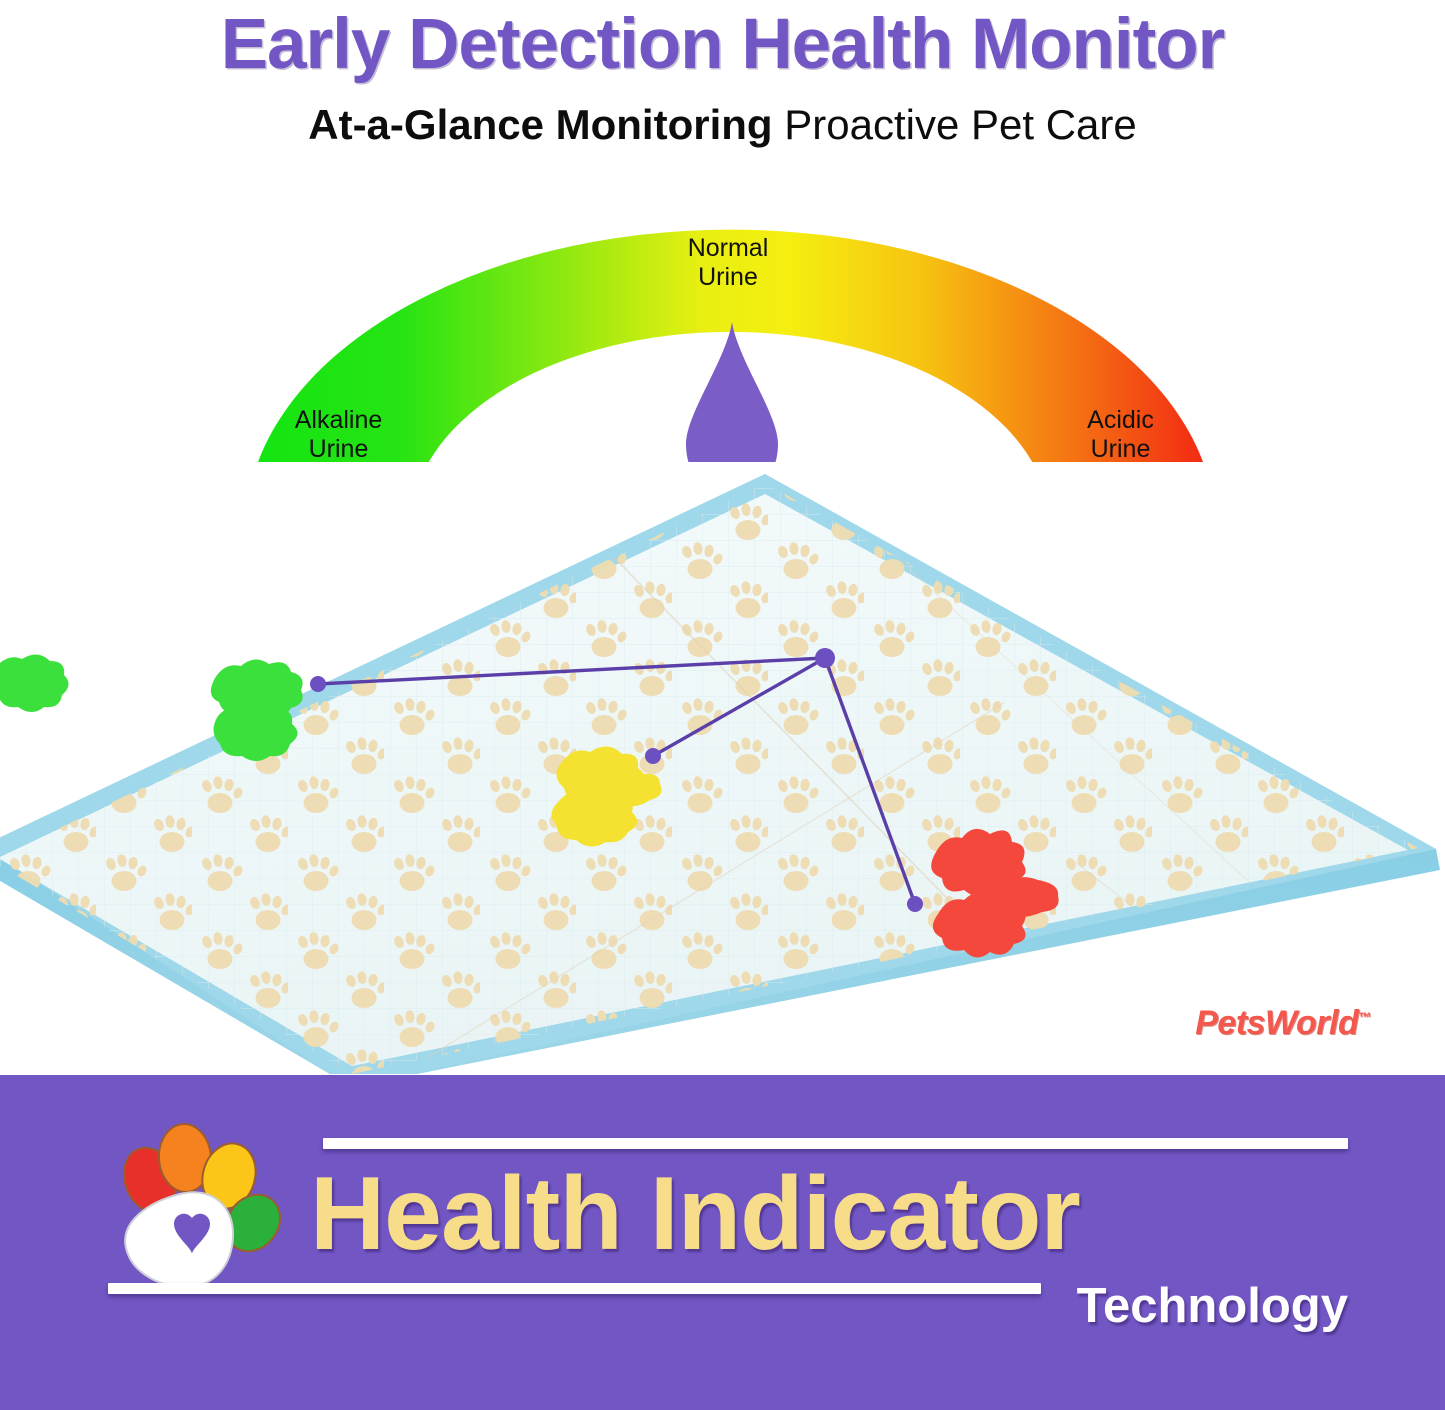 This screenshot has height=1410, width=1445. What do you see at coordinates (338, 449) in the screenshot?
I see `gauge-label-alkaline-line2: Urine` at bounding box center [338, 449].